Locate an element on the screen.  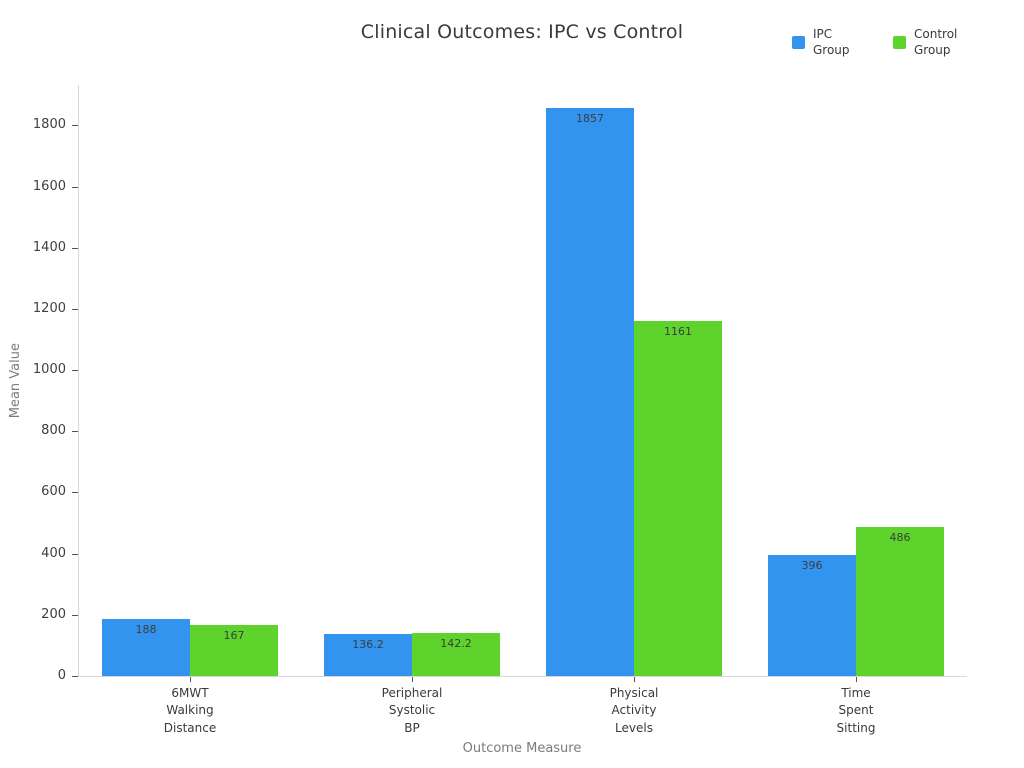
y-tick-label: 1600 is located at coordinates (49, 186).